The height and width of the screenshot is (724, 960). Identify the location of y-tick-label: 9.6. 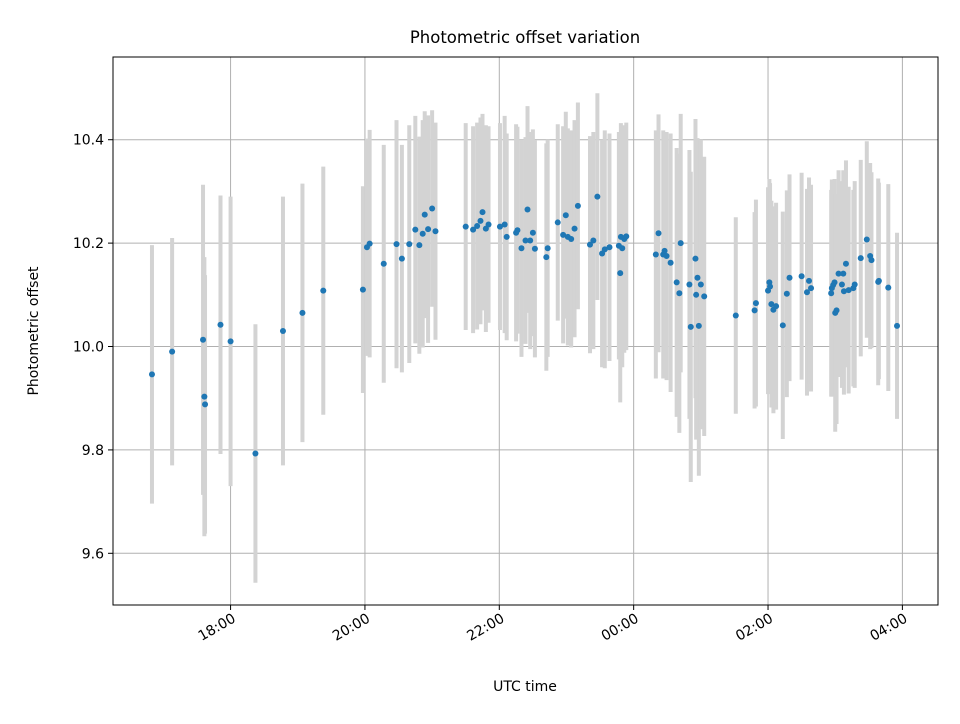
(93, 554).